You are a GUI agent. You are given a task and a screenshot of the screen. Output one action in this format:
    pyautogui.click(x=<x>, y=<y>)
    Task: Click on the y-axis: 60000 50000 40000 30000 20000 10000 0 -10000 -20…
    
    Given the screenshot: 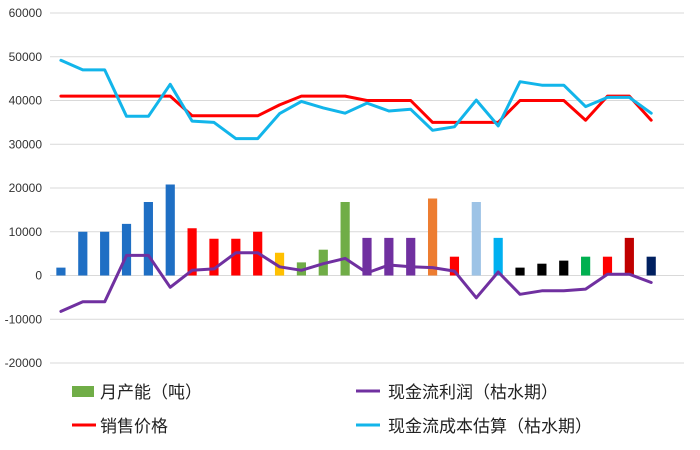 What is the action you would take?
    pyautogui.click(x=24, y=188)
    